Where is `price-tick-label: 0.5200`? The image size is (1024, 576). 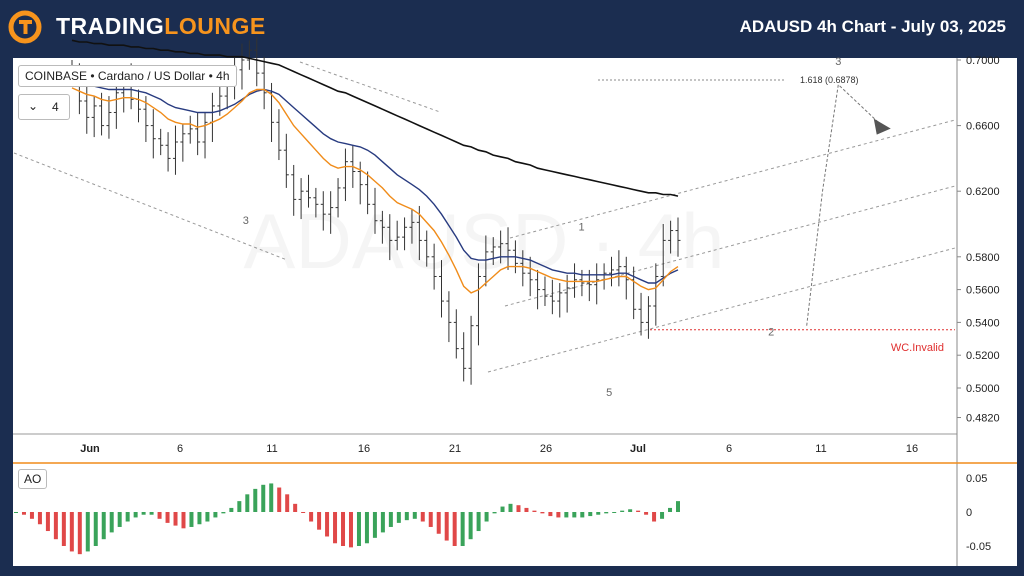
price-tick-label: 0.5200 is located at coordinates (983, 356).